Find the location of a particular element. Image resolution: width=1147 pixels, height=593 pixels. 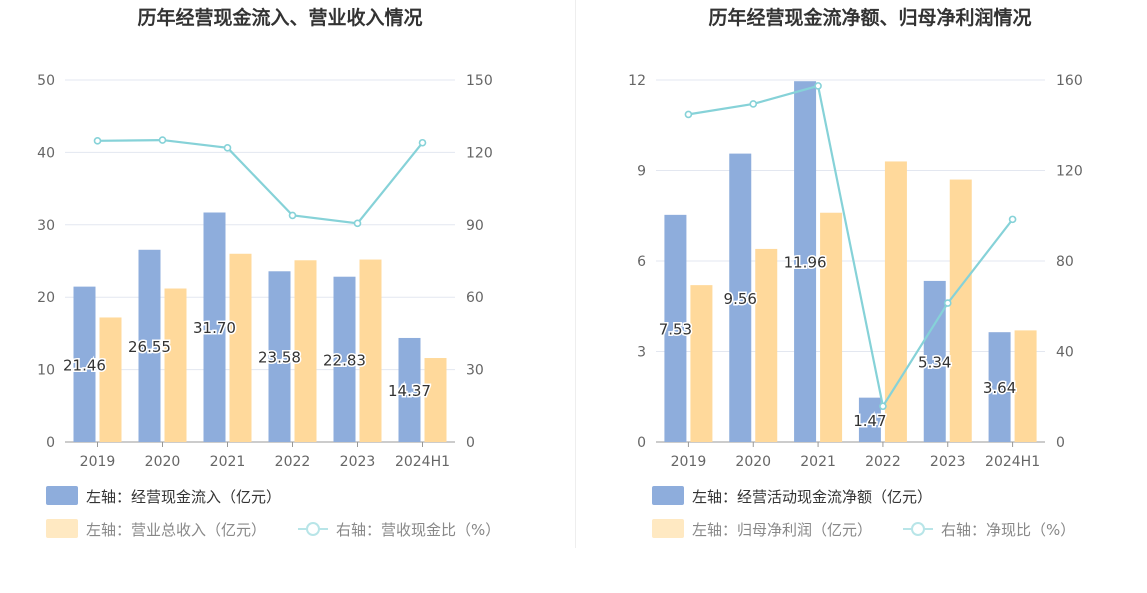

bar-data-label: 26.55 is located at coordinates (149, 347).